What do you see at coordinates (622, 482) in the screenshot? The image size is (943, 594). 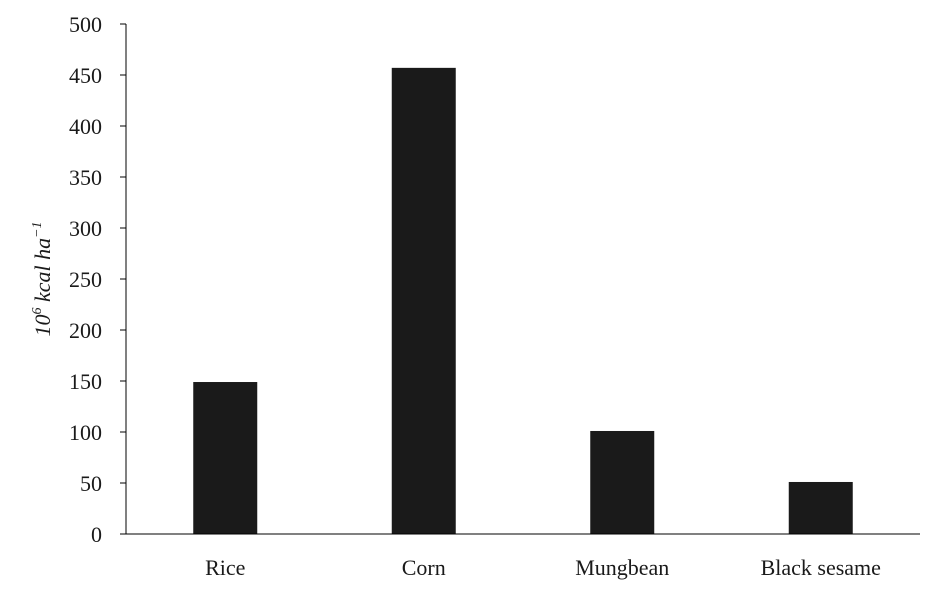 I see `bar-mungbean` at bounding box center [622, 482].